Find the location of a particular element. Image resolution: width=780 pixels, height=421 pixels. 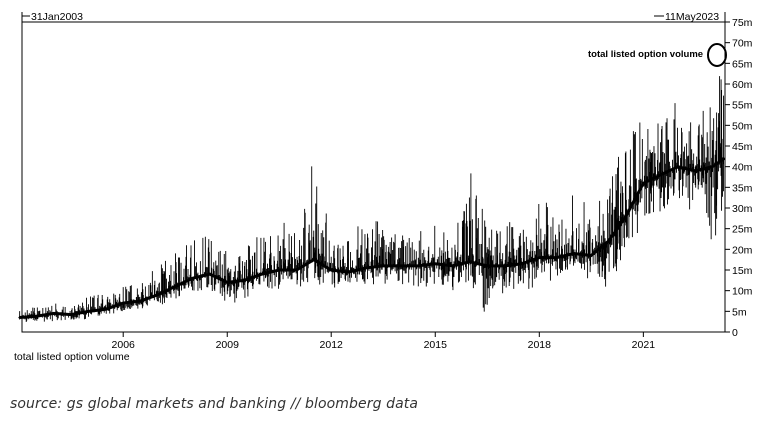

x-tick-label: 2021 is located at coordinates (644, 345).